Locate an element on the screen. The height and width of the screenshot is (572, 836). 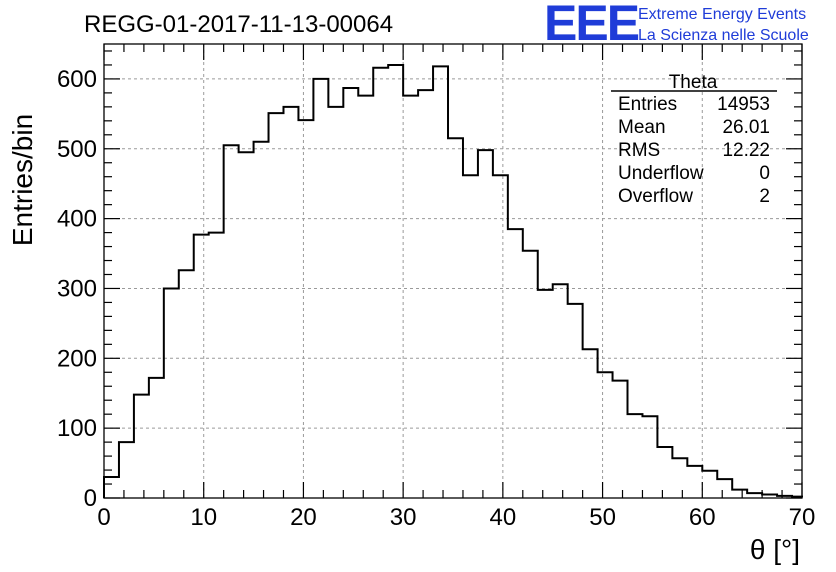
logo-subtitle-line1: Extreme Energy Events is located at coordinates (722, 14).